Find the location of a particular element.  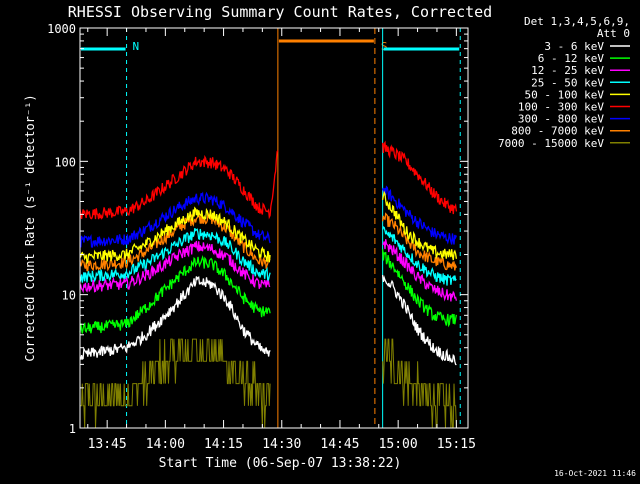

series-line-12-25-post is located at coordinates (420, 270).